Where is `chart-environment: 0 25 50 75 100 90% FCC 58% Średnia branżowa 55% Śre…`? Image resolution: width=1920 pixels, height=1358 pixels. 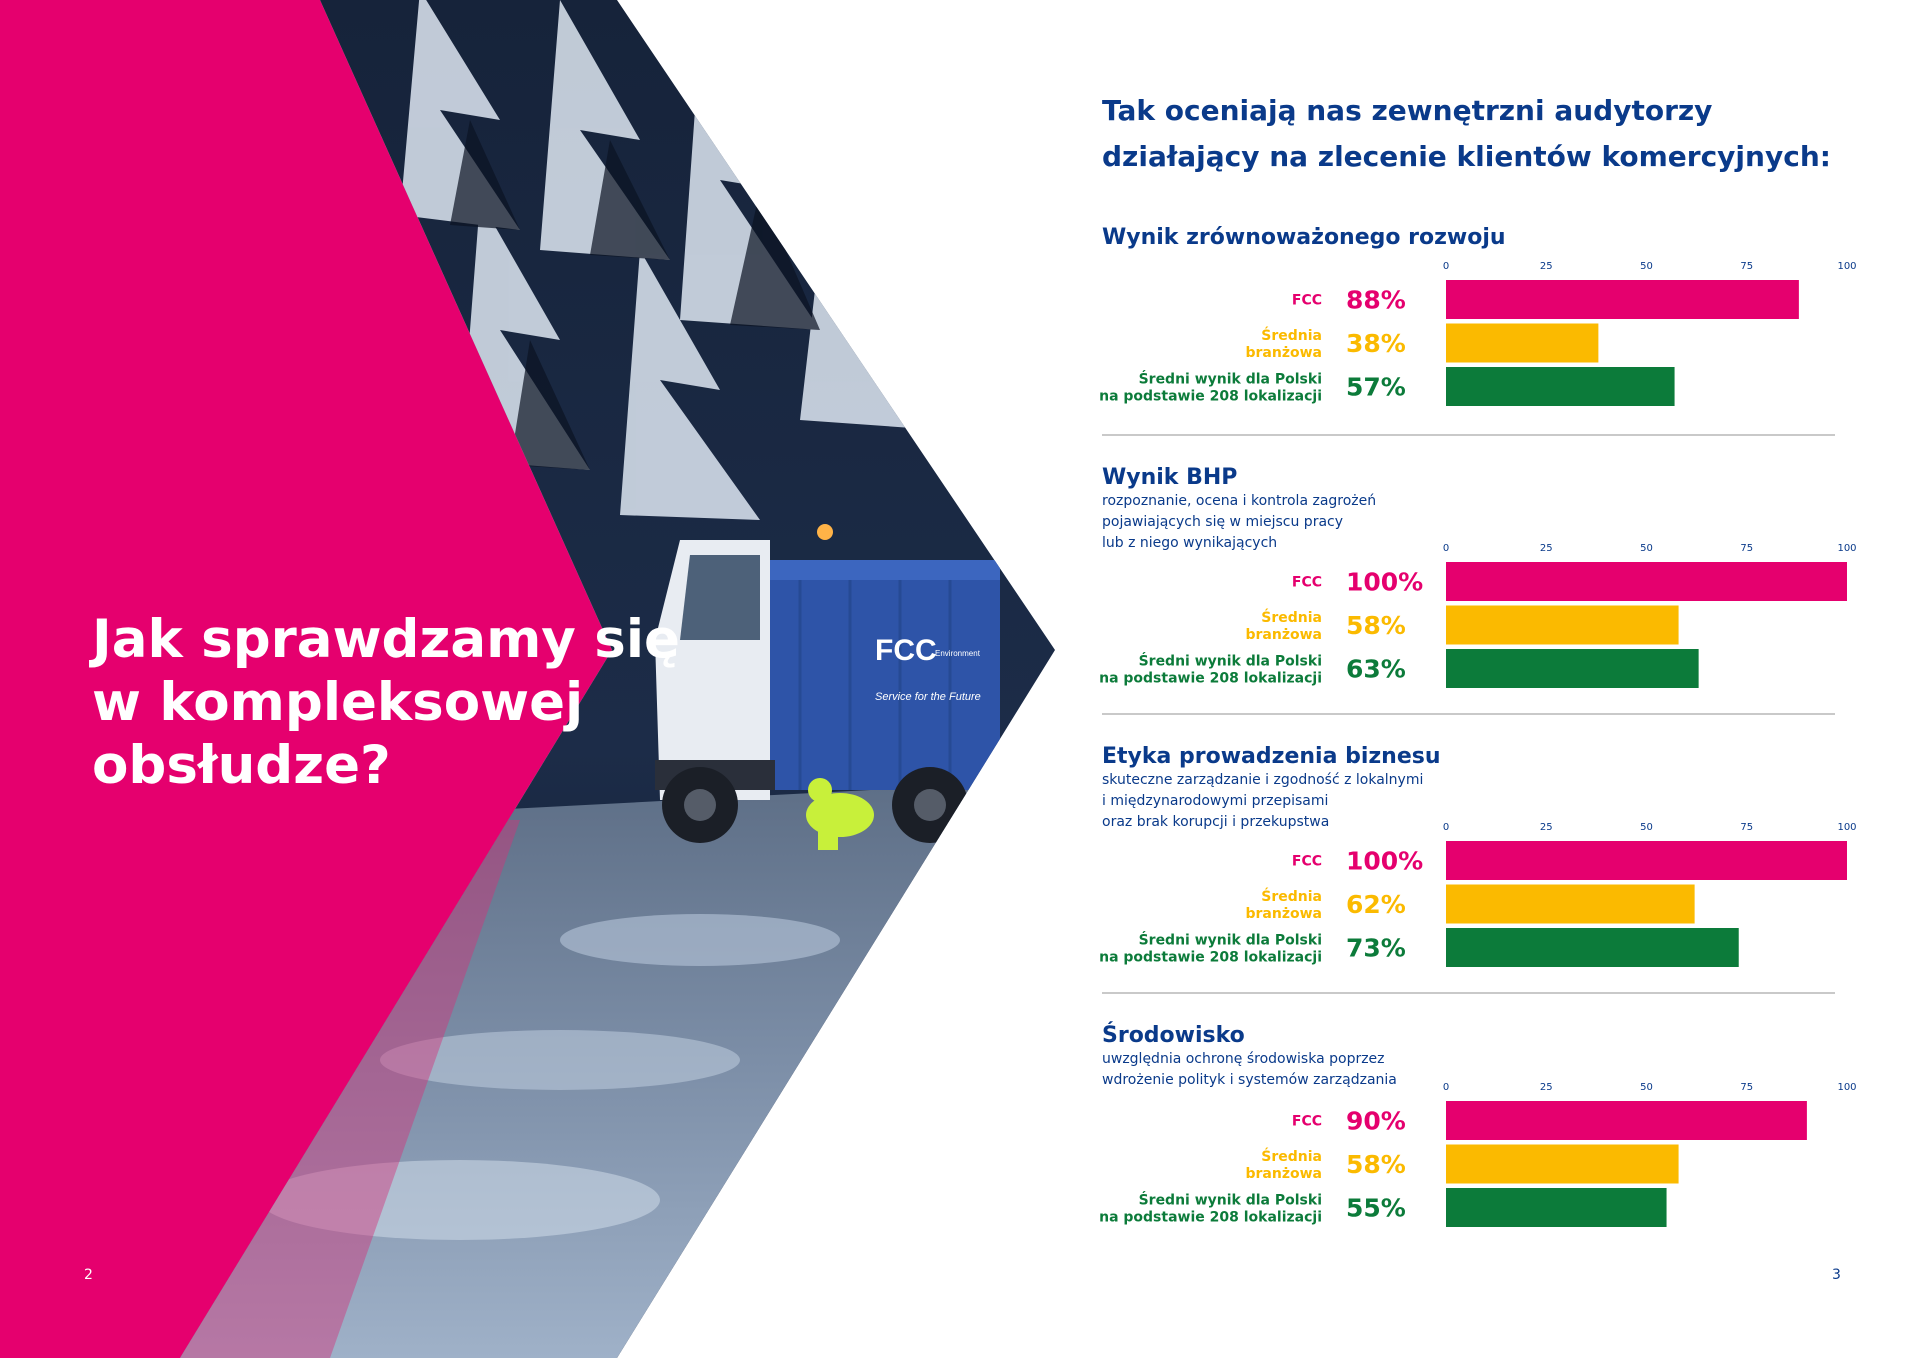
chart-environment: 0 25 50 75 100 90% FCC 58% Średnia branżowa 55% Śre… is located at coordinates (1478, 1156).